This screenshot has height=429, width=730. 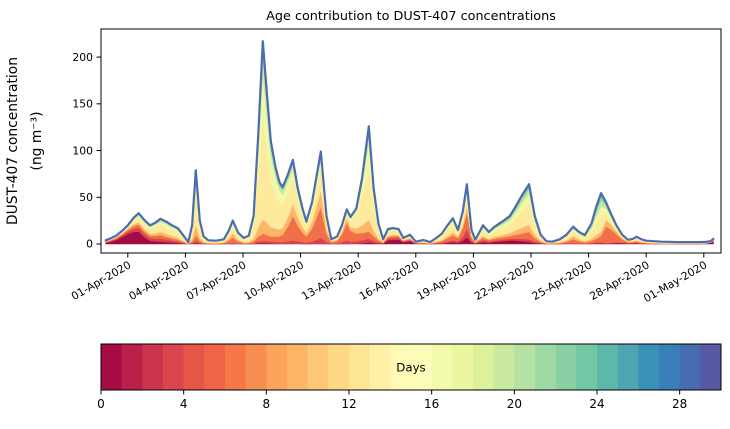 I want to click on x-tick-label: 07-Apr-2020, so click(x=216, y=280).